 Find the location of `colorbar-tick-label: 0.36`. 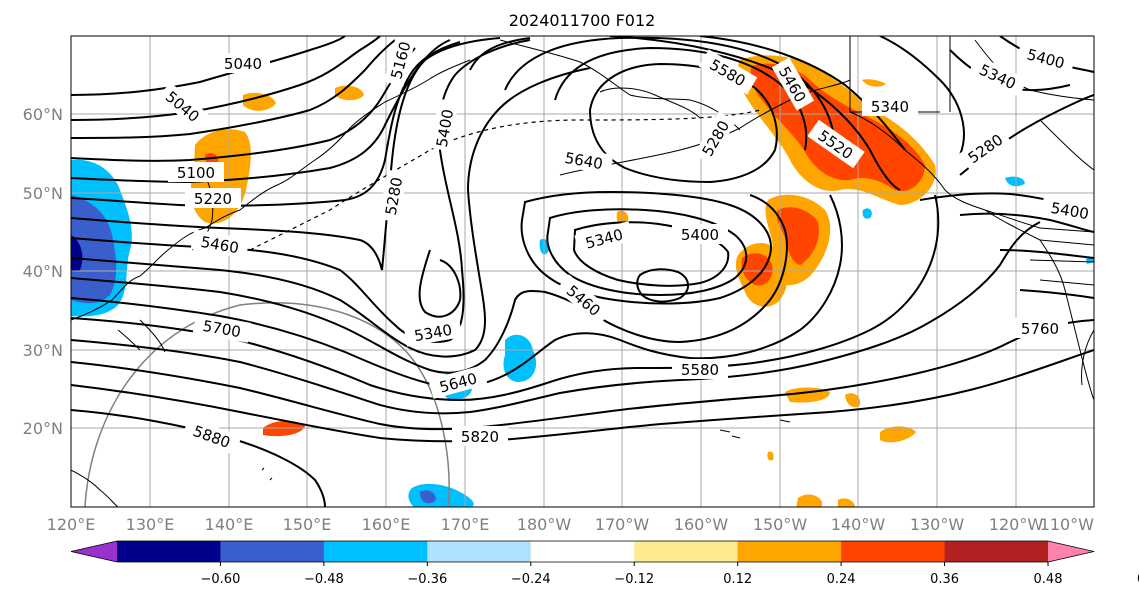

colorbar-tick-label: 0.36 is located at coordinates (944, 579).